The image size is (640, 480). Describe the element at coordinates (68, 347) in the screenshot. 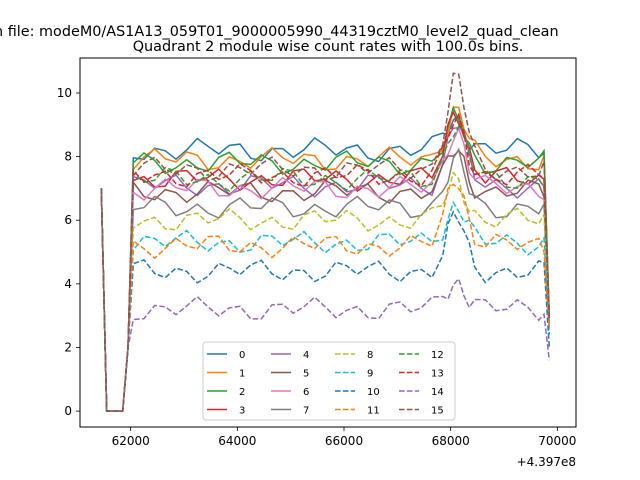

I see `y-tick-label: 2` at that location.